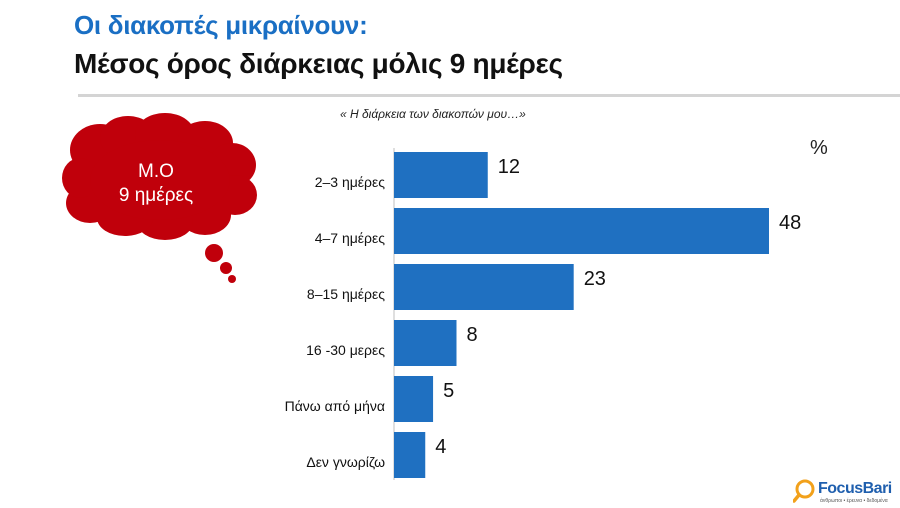  Describe the element at coordinates (595, 279) in the screenshot. I see `data-label: 23` at that location.